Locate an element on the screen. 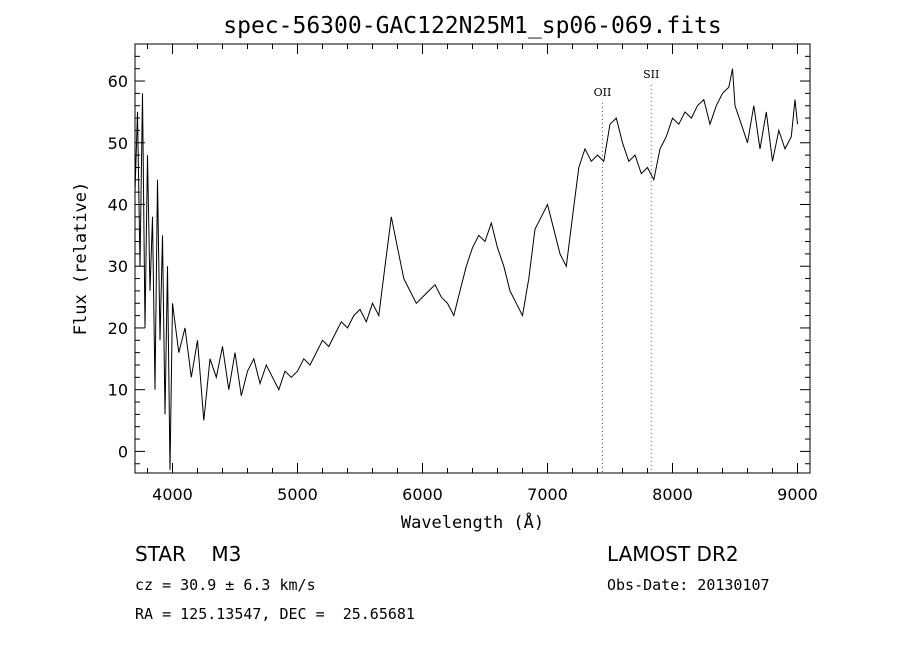  y-tick-label: 40 is located at coordinates (118, 204).